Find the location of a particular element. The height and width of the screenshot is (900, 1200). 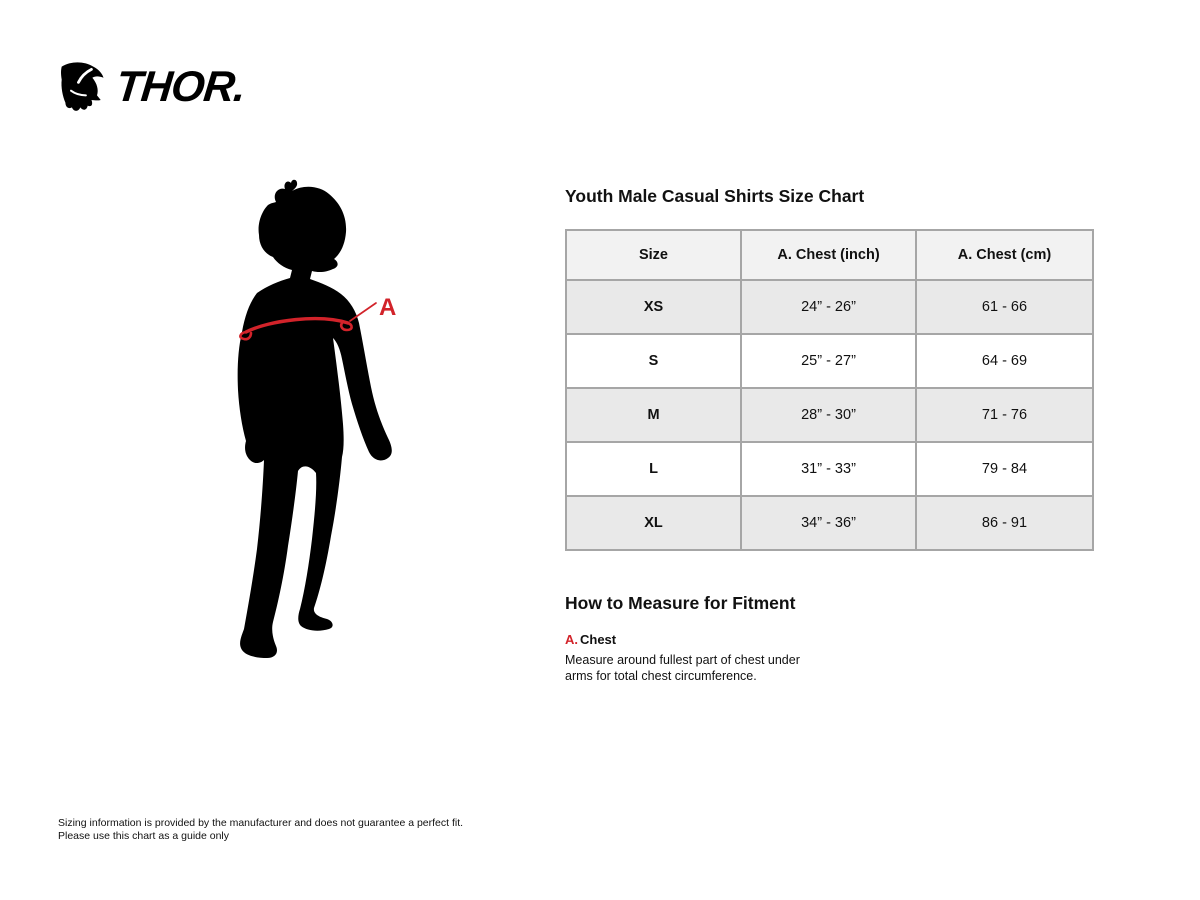

size-value: S is located at coordinates (653, 361).